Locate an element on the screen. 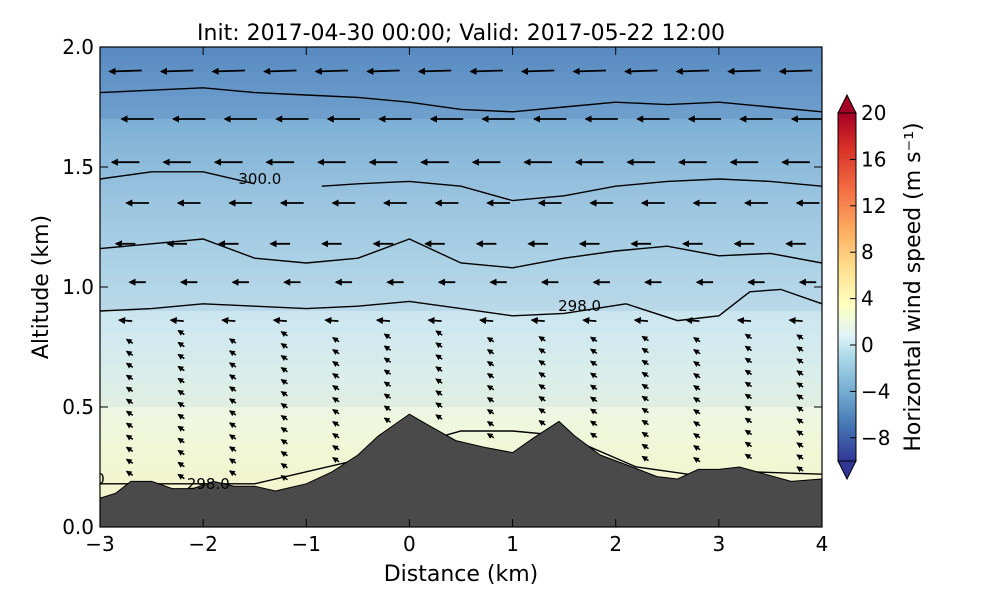  x-tick-label: −3 is located at coordinates (99, 544).